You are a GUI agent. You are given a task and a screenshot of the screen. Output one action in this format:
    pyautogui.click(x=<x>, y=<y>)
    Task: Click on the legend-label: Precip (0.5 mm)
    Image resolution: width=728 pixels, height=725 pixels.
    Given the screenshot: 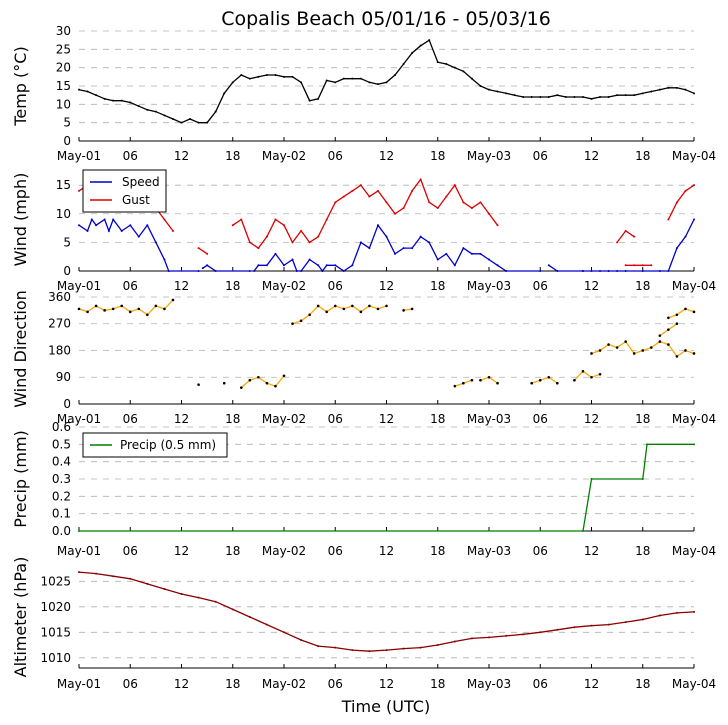 What is the action you would take?
    pyautogui.click(x=168, y=445)
    